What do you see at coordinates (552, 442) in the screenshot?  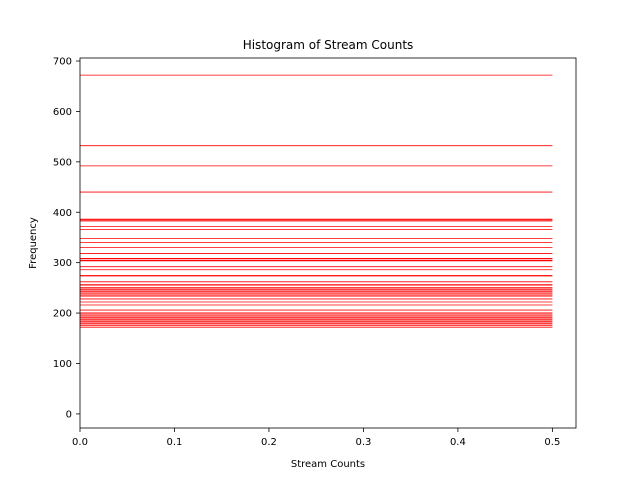 I see `x-tick-label: 0.5` at bounding box center [552, 442].